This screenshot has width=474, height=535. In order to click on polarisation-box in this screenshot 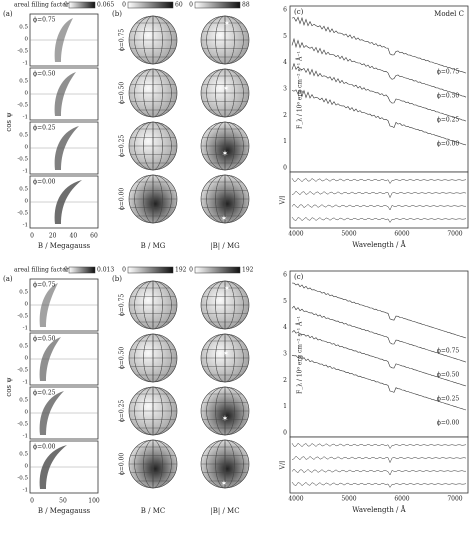, I will do `click(379, 200)`.